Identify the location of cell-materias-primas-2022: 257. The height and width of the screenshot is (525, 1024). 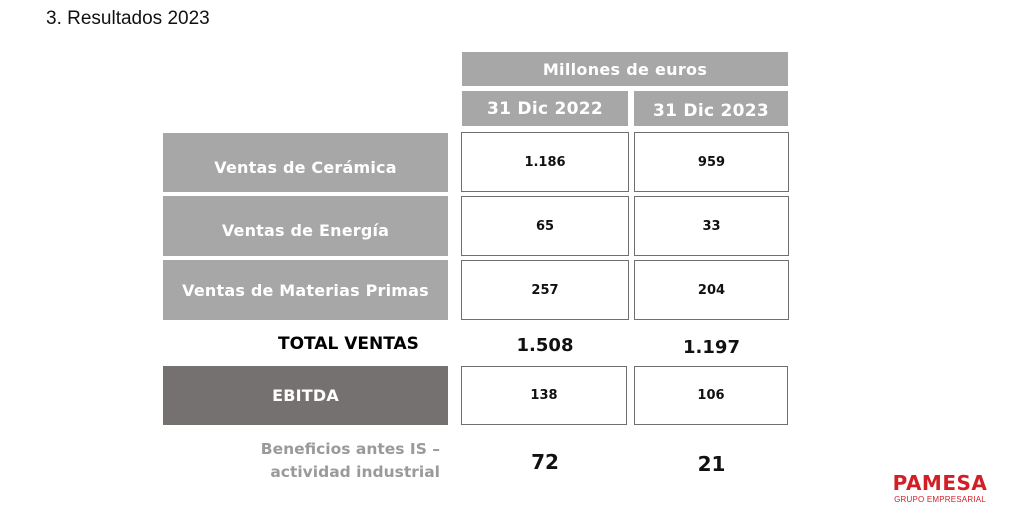
(545, 290).